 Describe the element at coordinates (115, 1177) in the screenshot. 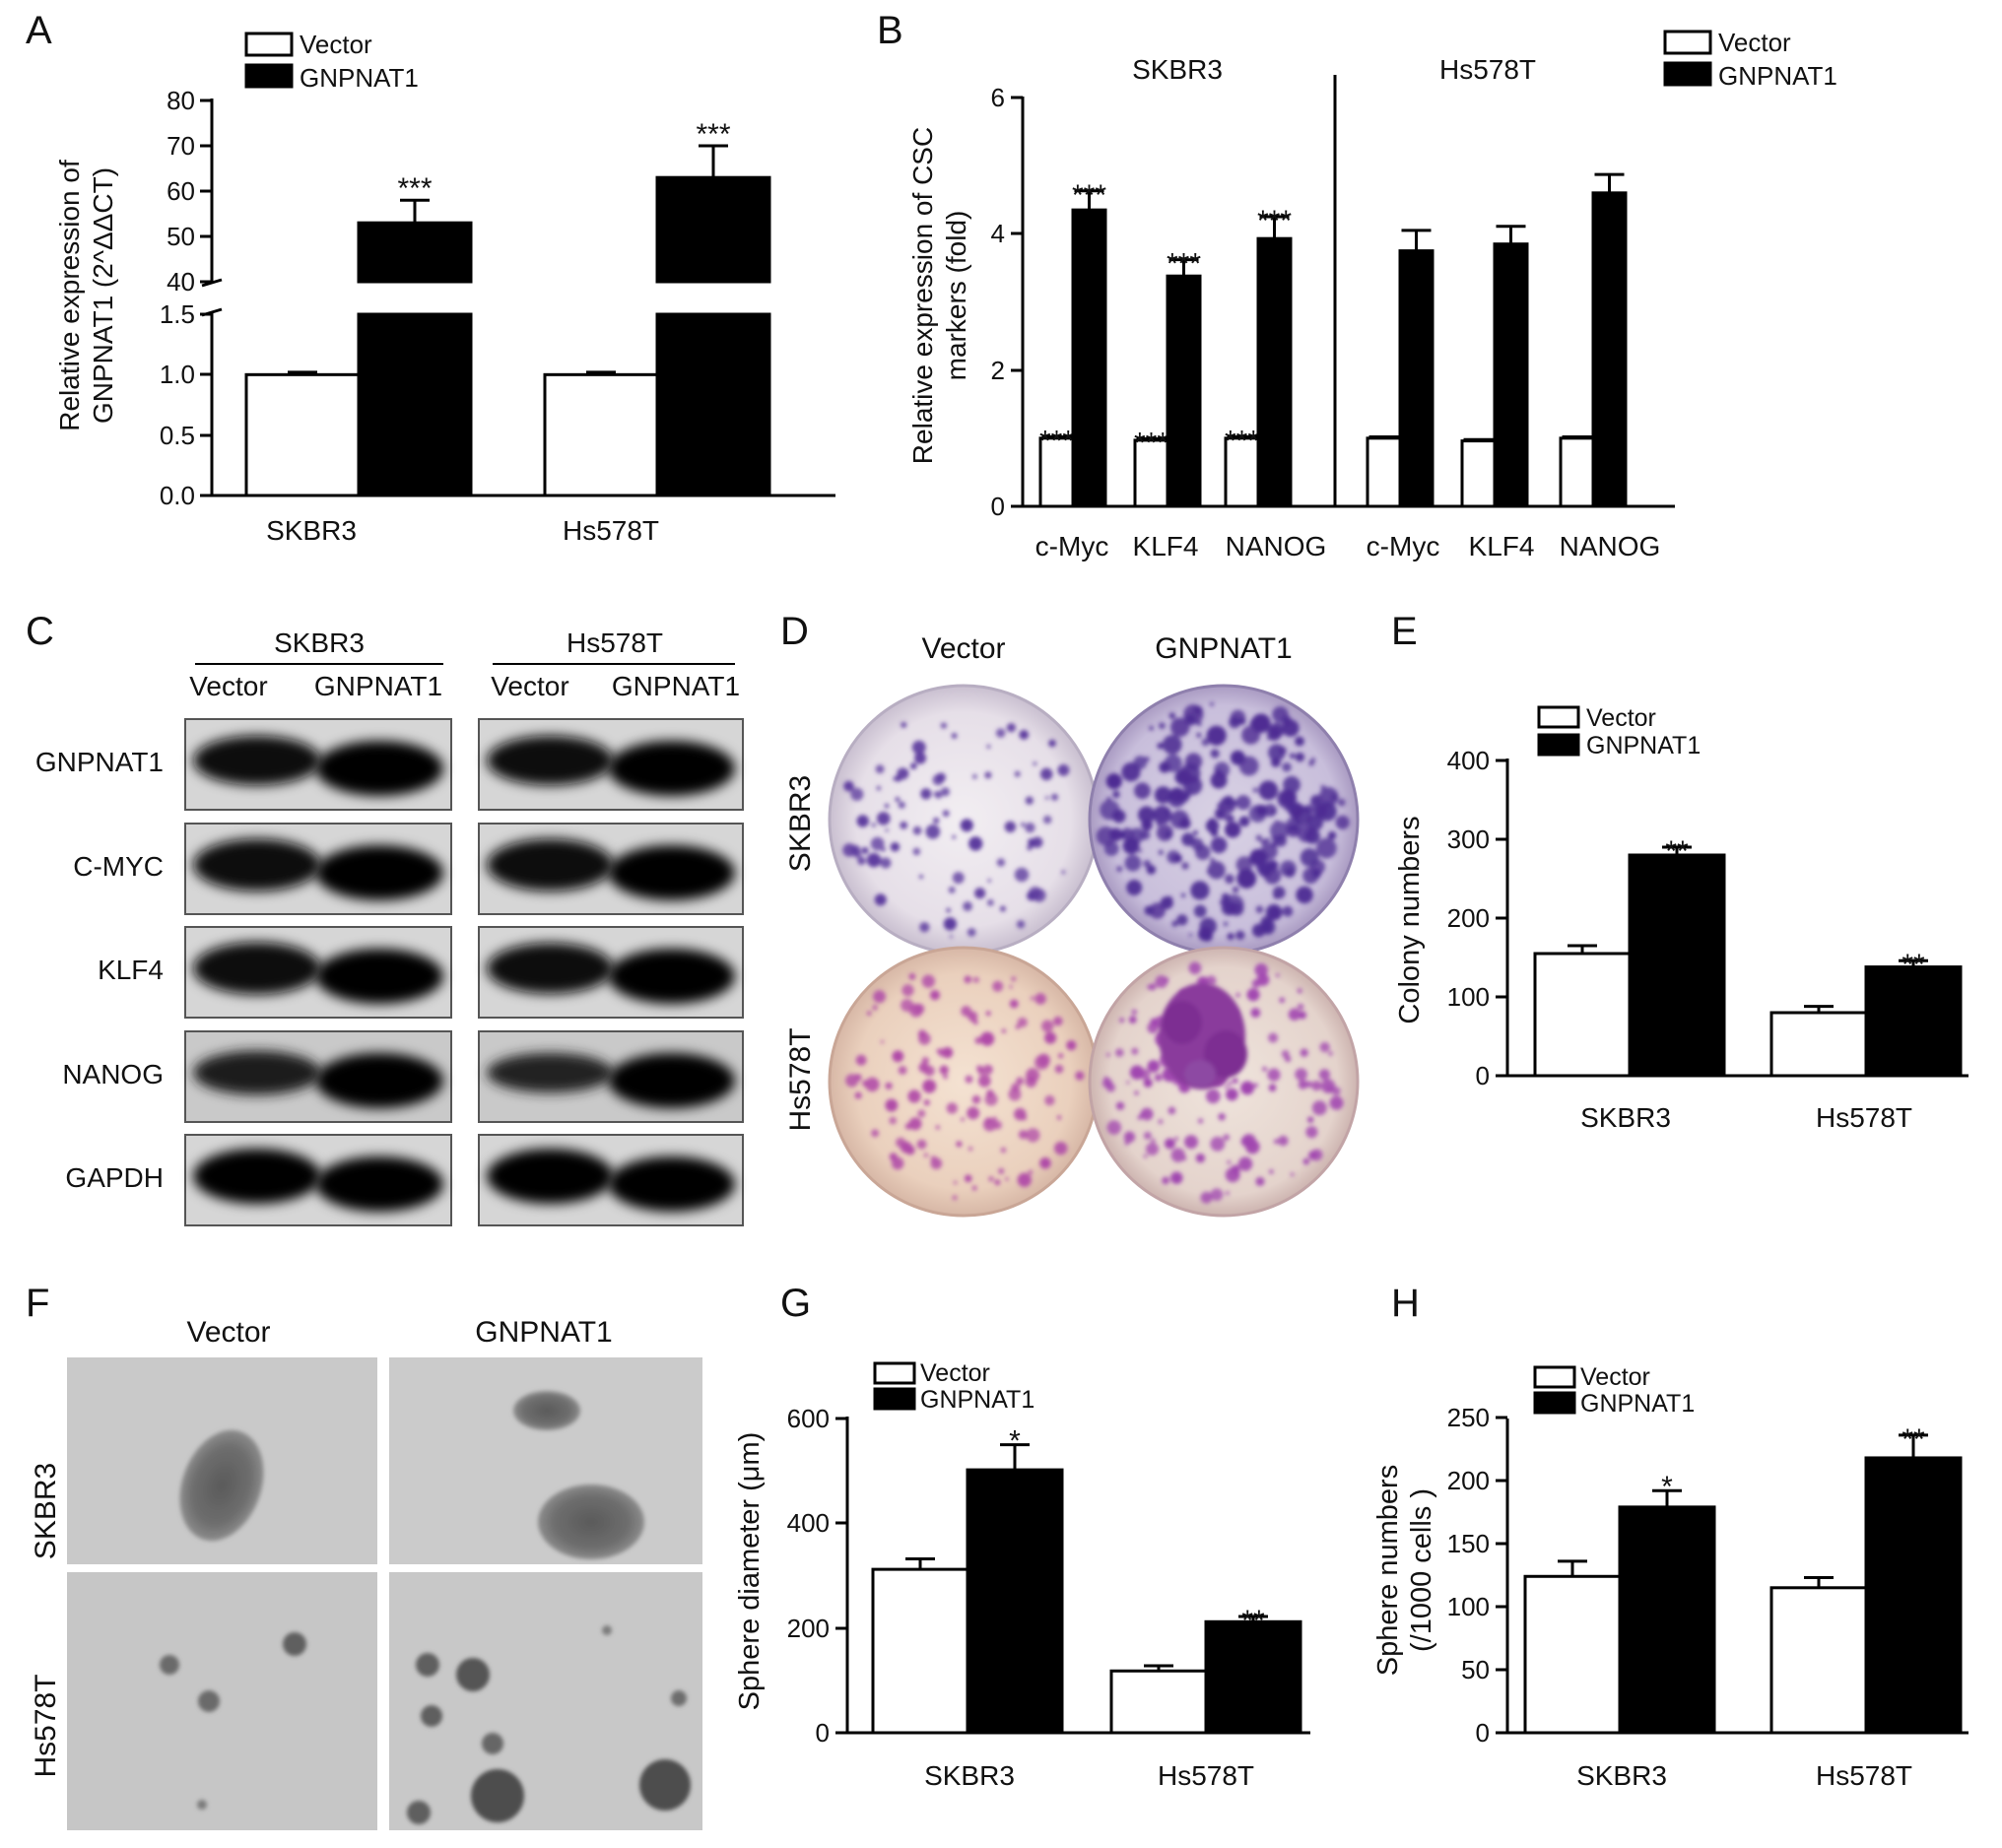

I see `blot-row-label: GAPDH` at that location.